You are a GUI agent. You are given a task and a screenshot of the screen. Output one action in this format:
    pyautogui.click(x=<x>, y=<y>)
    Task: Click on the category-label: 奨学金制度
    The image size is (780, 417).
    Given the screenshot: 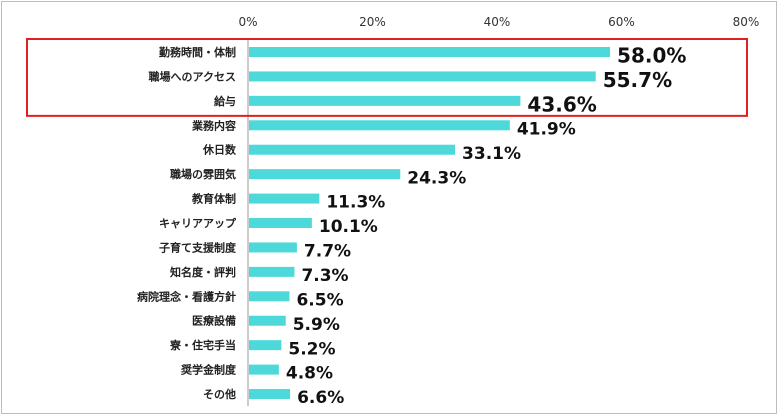 What is the action you would take?
    pyautogui.click(x=208, y=370)
    